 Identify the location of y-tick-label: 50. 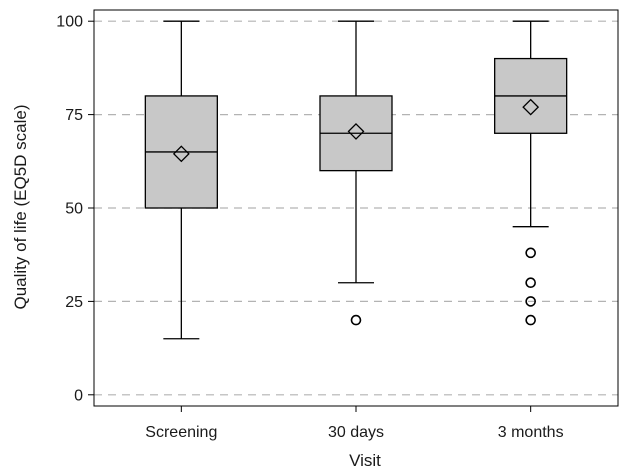
(74, 209).